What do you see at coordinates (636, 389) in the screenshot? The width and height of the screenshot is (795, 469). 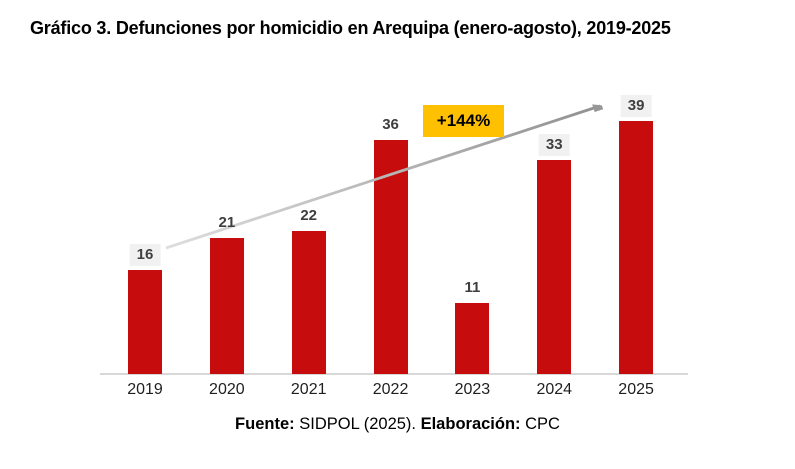 I see `x-axis-label: 2025` at bounding box center [636, 389].